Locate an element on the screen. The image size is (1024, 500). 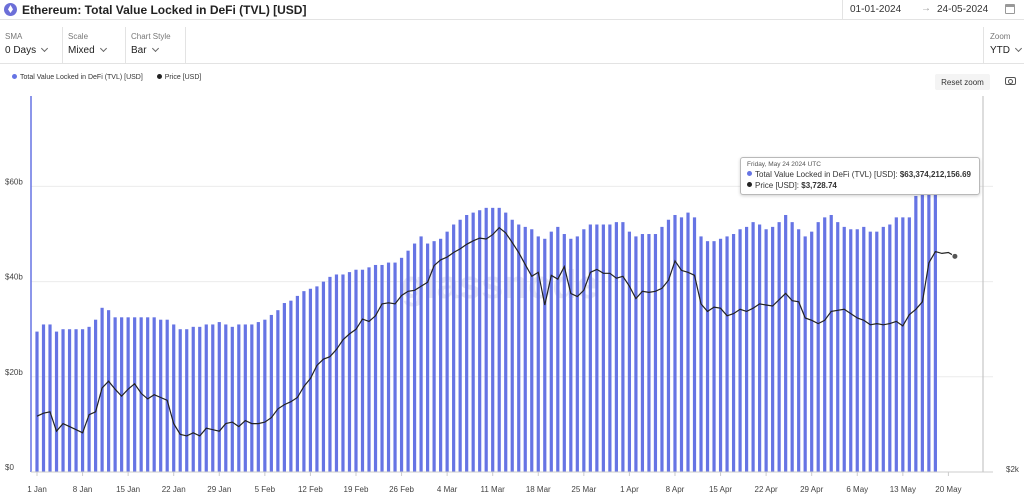
chart-style-dropdown: Chart Style Bar is located at coordinates (156, 45).